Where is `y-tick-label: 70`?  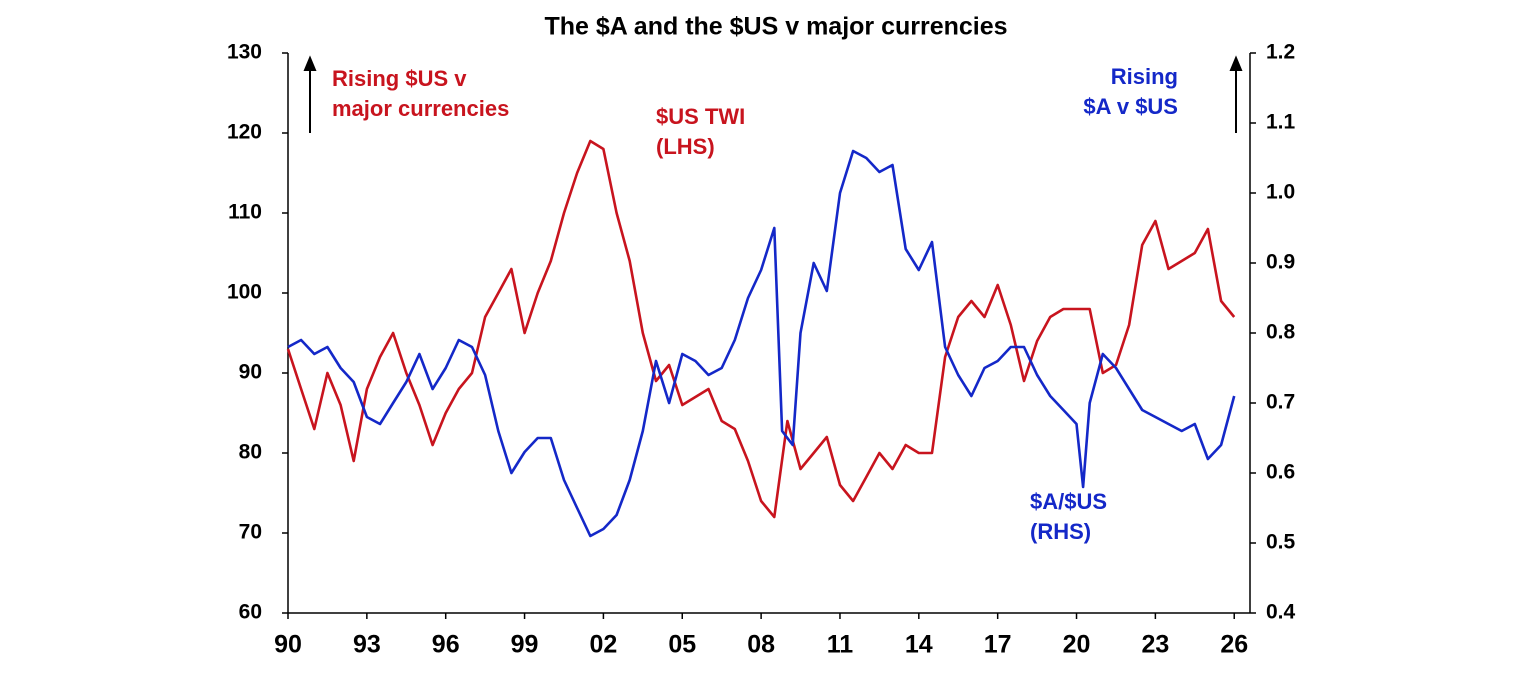
y-tick-label: 70 is located at coordinates (250, 532).